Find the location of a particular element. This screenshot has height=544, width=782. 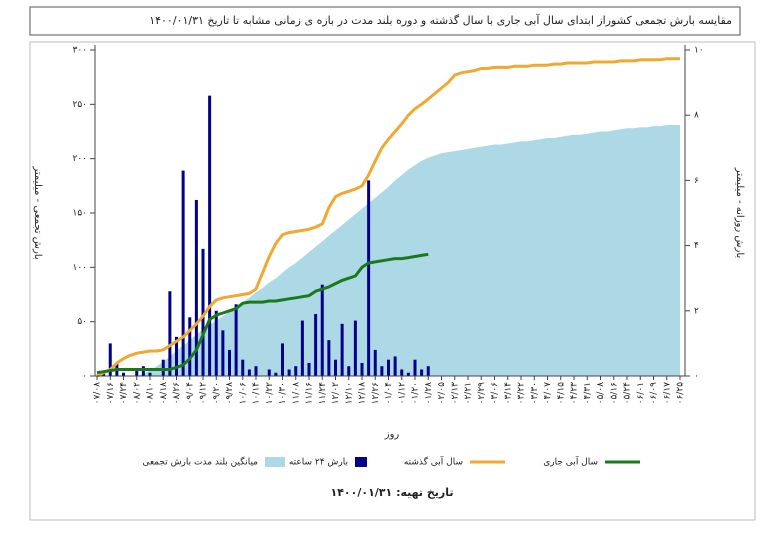

legend-swatch is located at coordinates (361, 462).